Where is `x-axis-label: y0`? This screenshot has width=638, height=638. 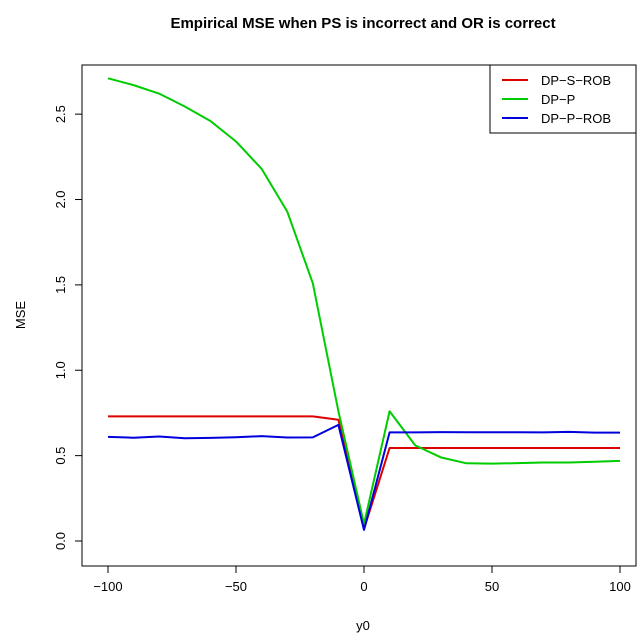 x-axis-label: y0 is located at coordinates (363, 625).